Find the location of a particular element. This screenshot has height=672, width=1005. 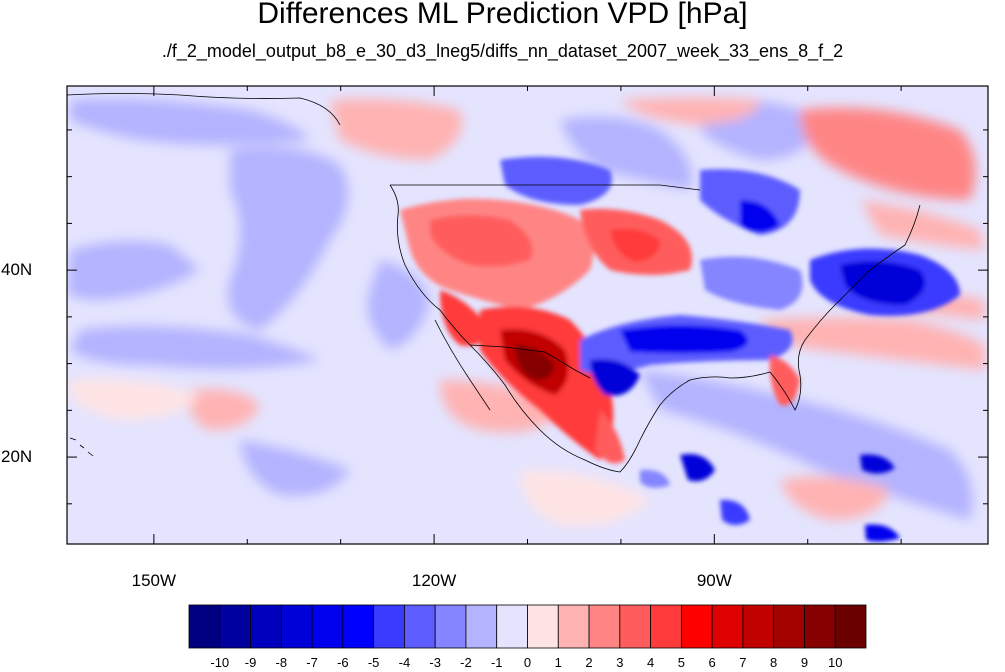

lon-tick-label: 150W is located at coordinates (154, 580).